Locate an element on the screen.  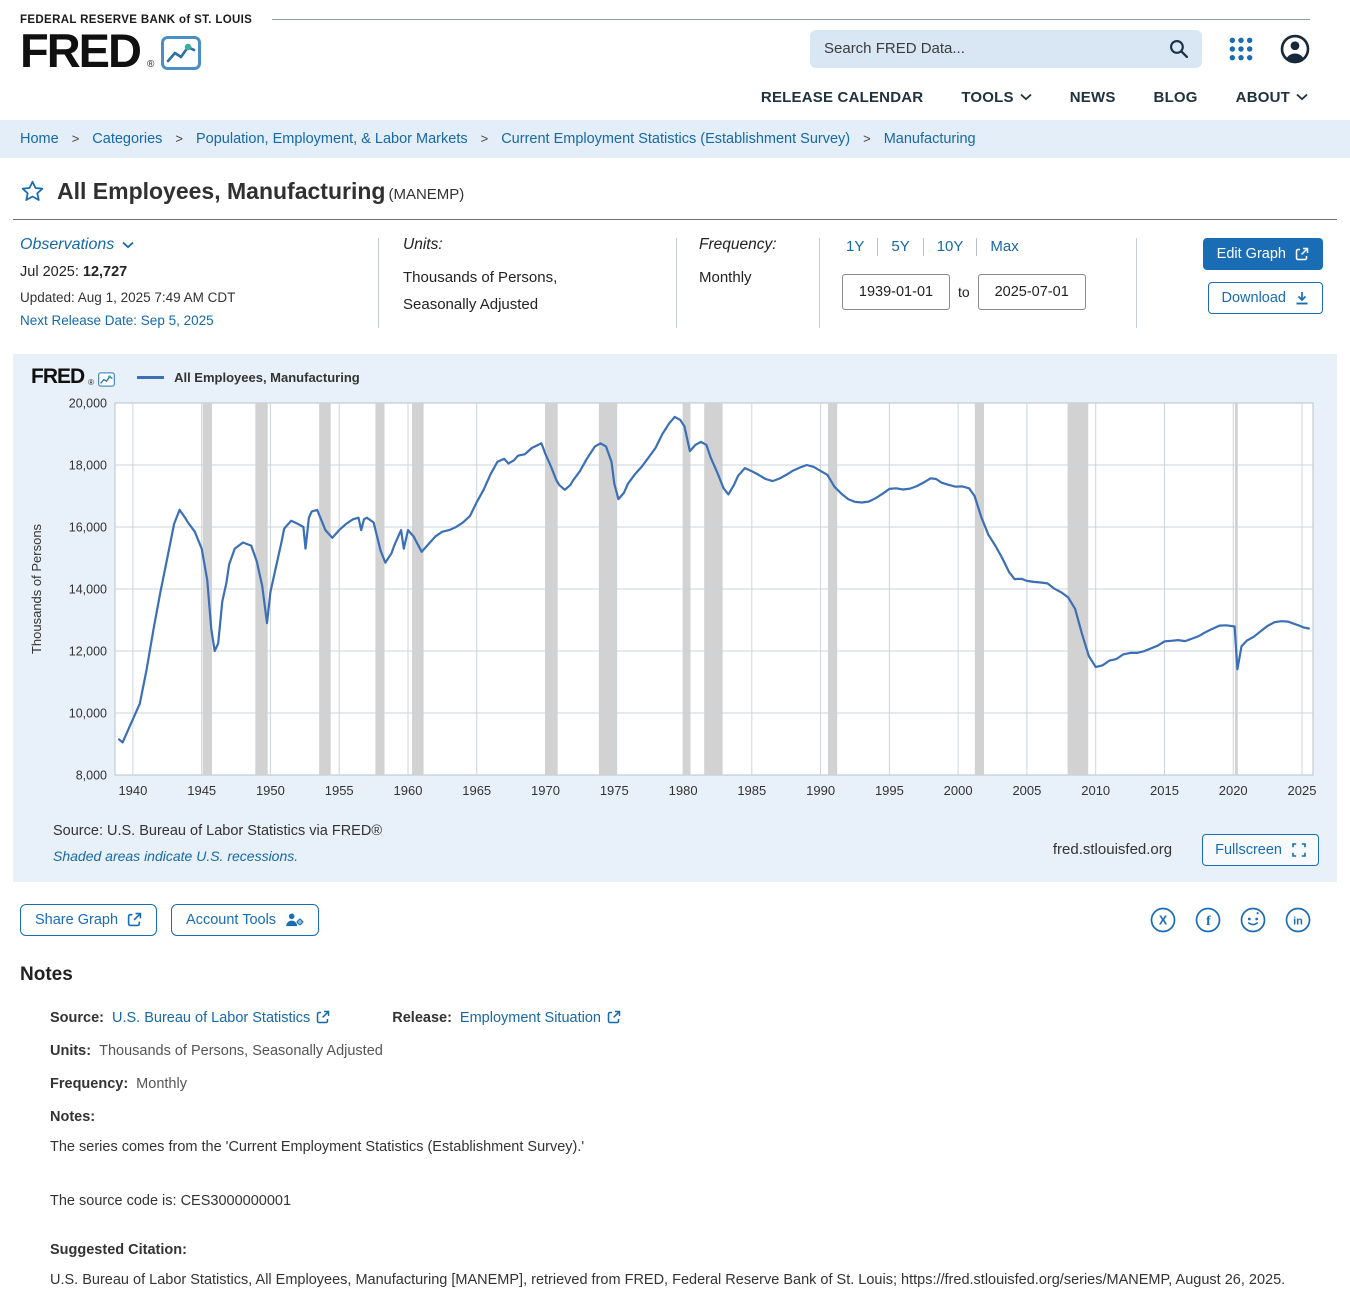
svg-text: in is located at coordinates (1298, 921).